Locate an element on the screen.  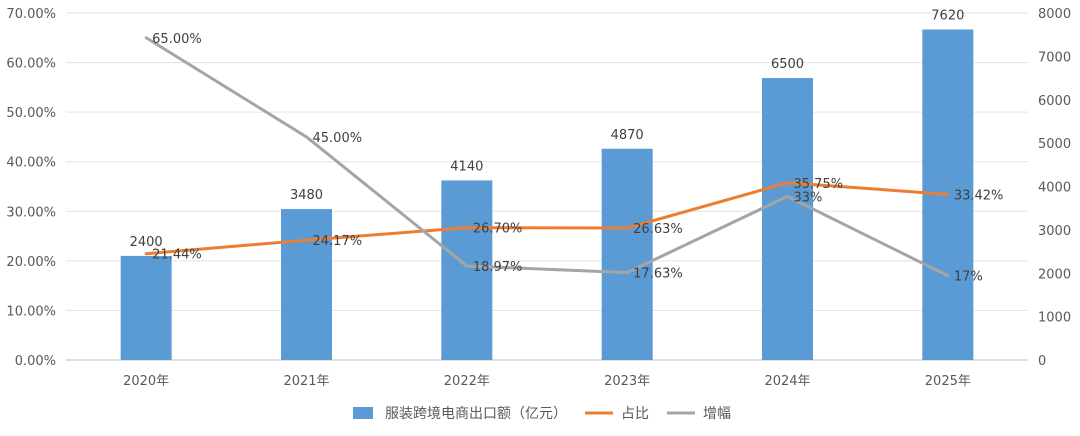
y-left-tick-label: 0.00% is located at coordinates (35, 361).